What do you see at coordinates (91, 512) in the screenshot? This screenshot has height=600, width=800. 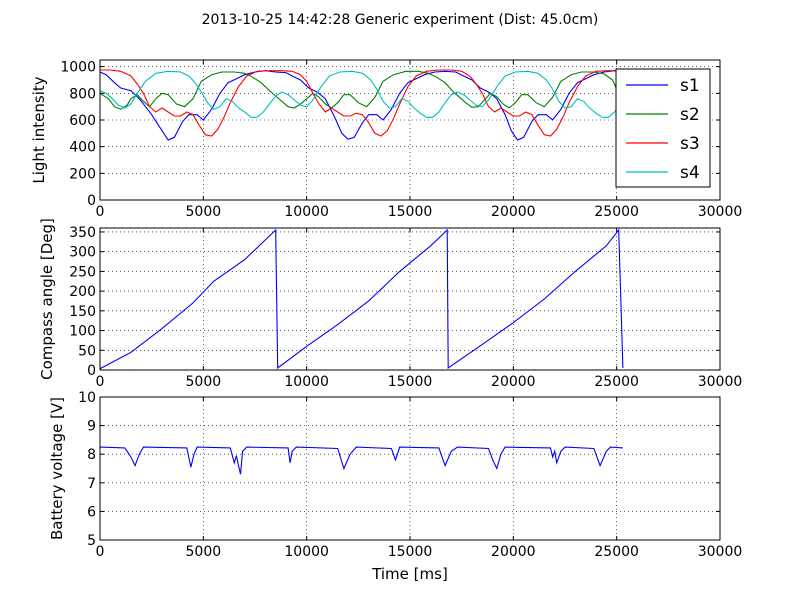 I see `y-tick-label: 6` at bounding box center [91, 512].